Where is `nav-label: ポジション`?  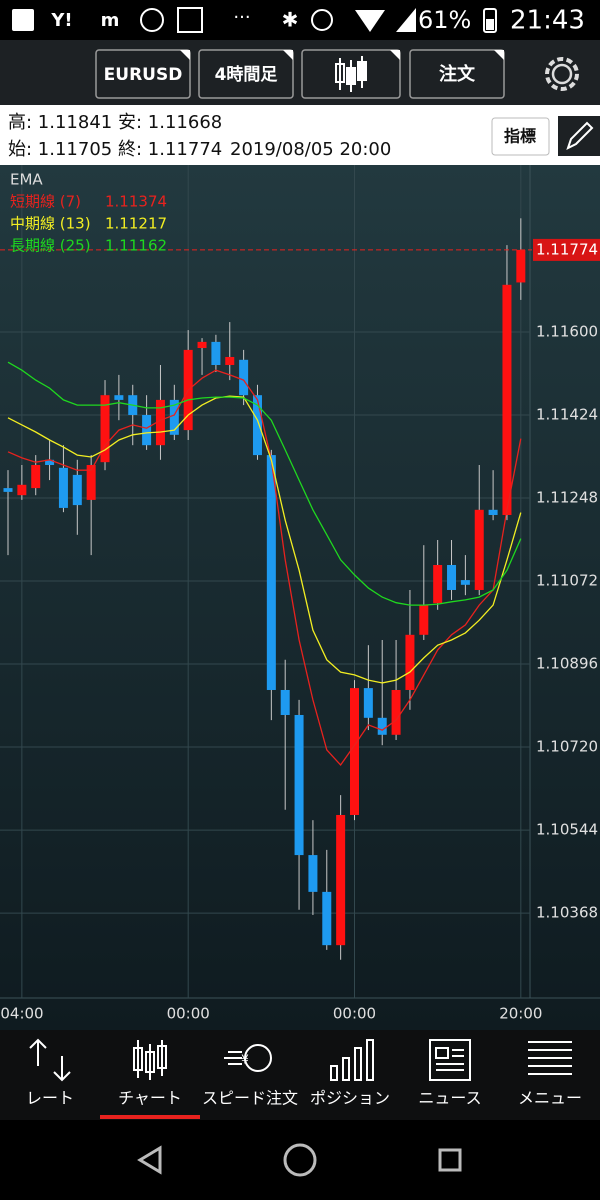
nav-label: ポジション is located at coordinates (350, 1098).